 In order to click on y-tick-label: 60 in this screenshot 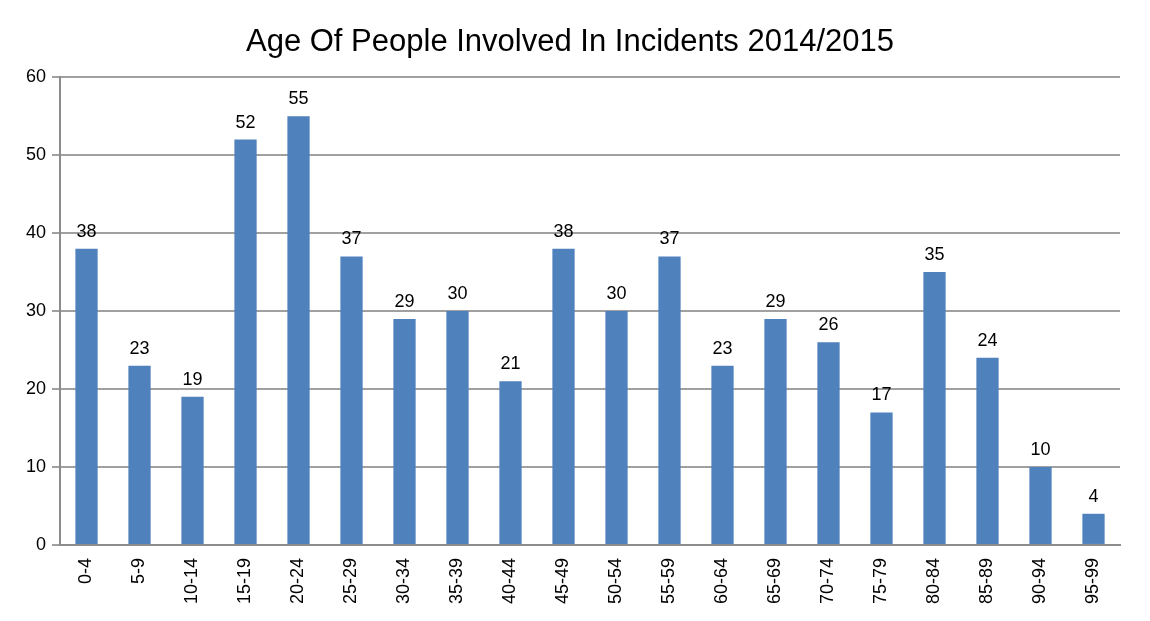, I will do `click(36, 76)`.